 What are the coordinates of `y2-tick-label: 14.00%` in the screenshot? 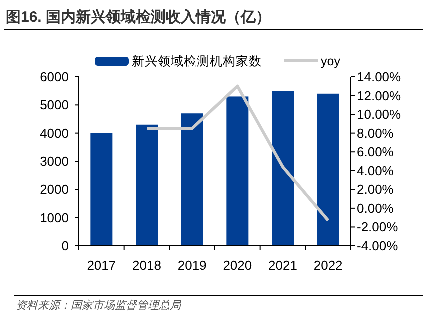 It's located at (379, 77).